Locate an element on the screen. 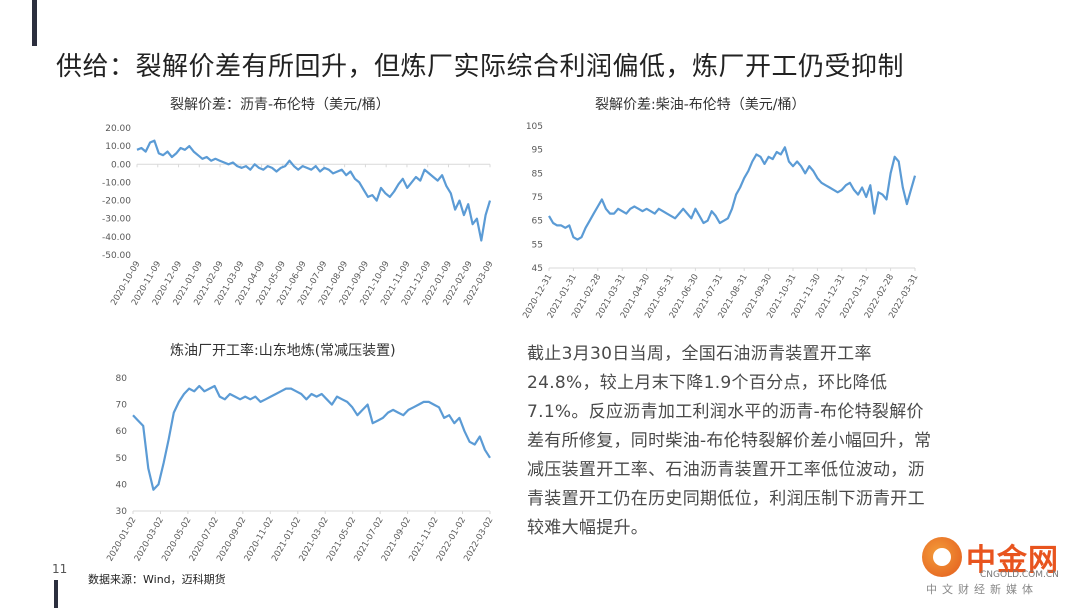 This screenshot has height=608, width=1080. chart-title-refinery-utilization: 炼油厂开工率:山东地炼(常减压装置) is located at coordinates (283, 351).